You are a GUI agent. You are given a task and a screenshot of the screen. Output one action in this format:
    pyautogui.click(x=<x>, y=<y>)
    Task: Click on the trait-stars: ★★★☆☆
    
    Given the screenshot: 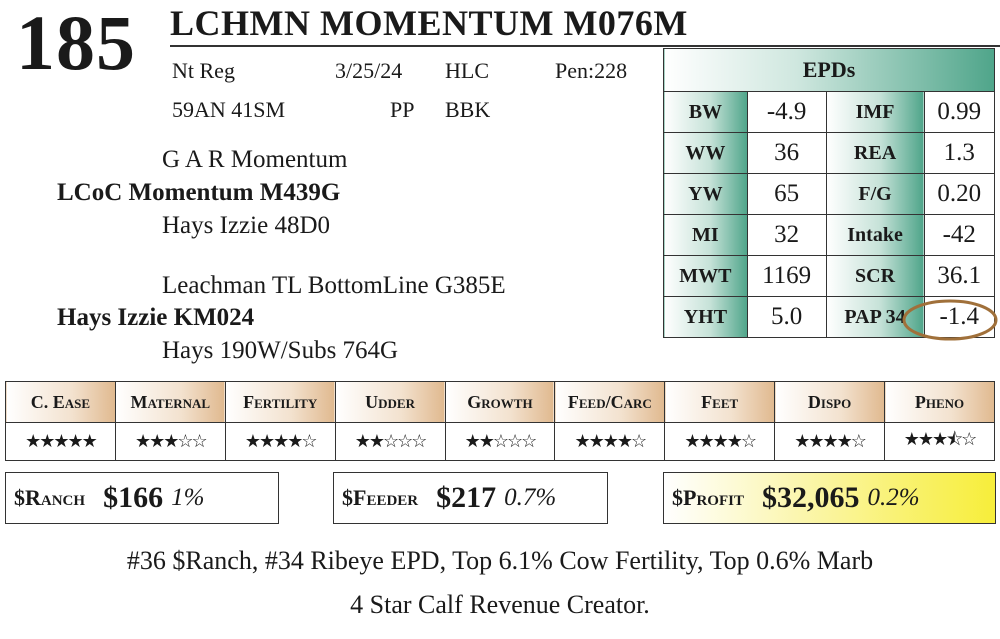 What is the action you would take?
    pyautogui.click(x=170, y=441)
    